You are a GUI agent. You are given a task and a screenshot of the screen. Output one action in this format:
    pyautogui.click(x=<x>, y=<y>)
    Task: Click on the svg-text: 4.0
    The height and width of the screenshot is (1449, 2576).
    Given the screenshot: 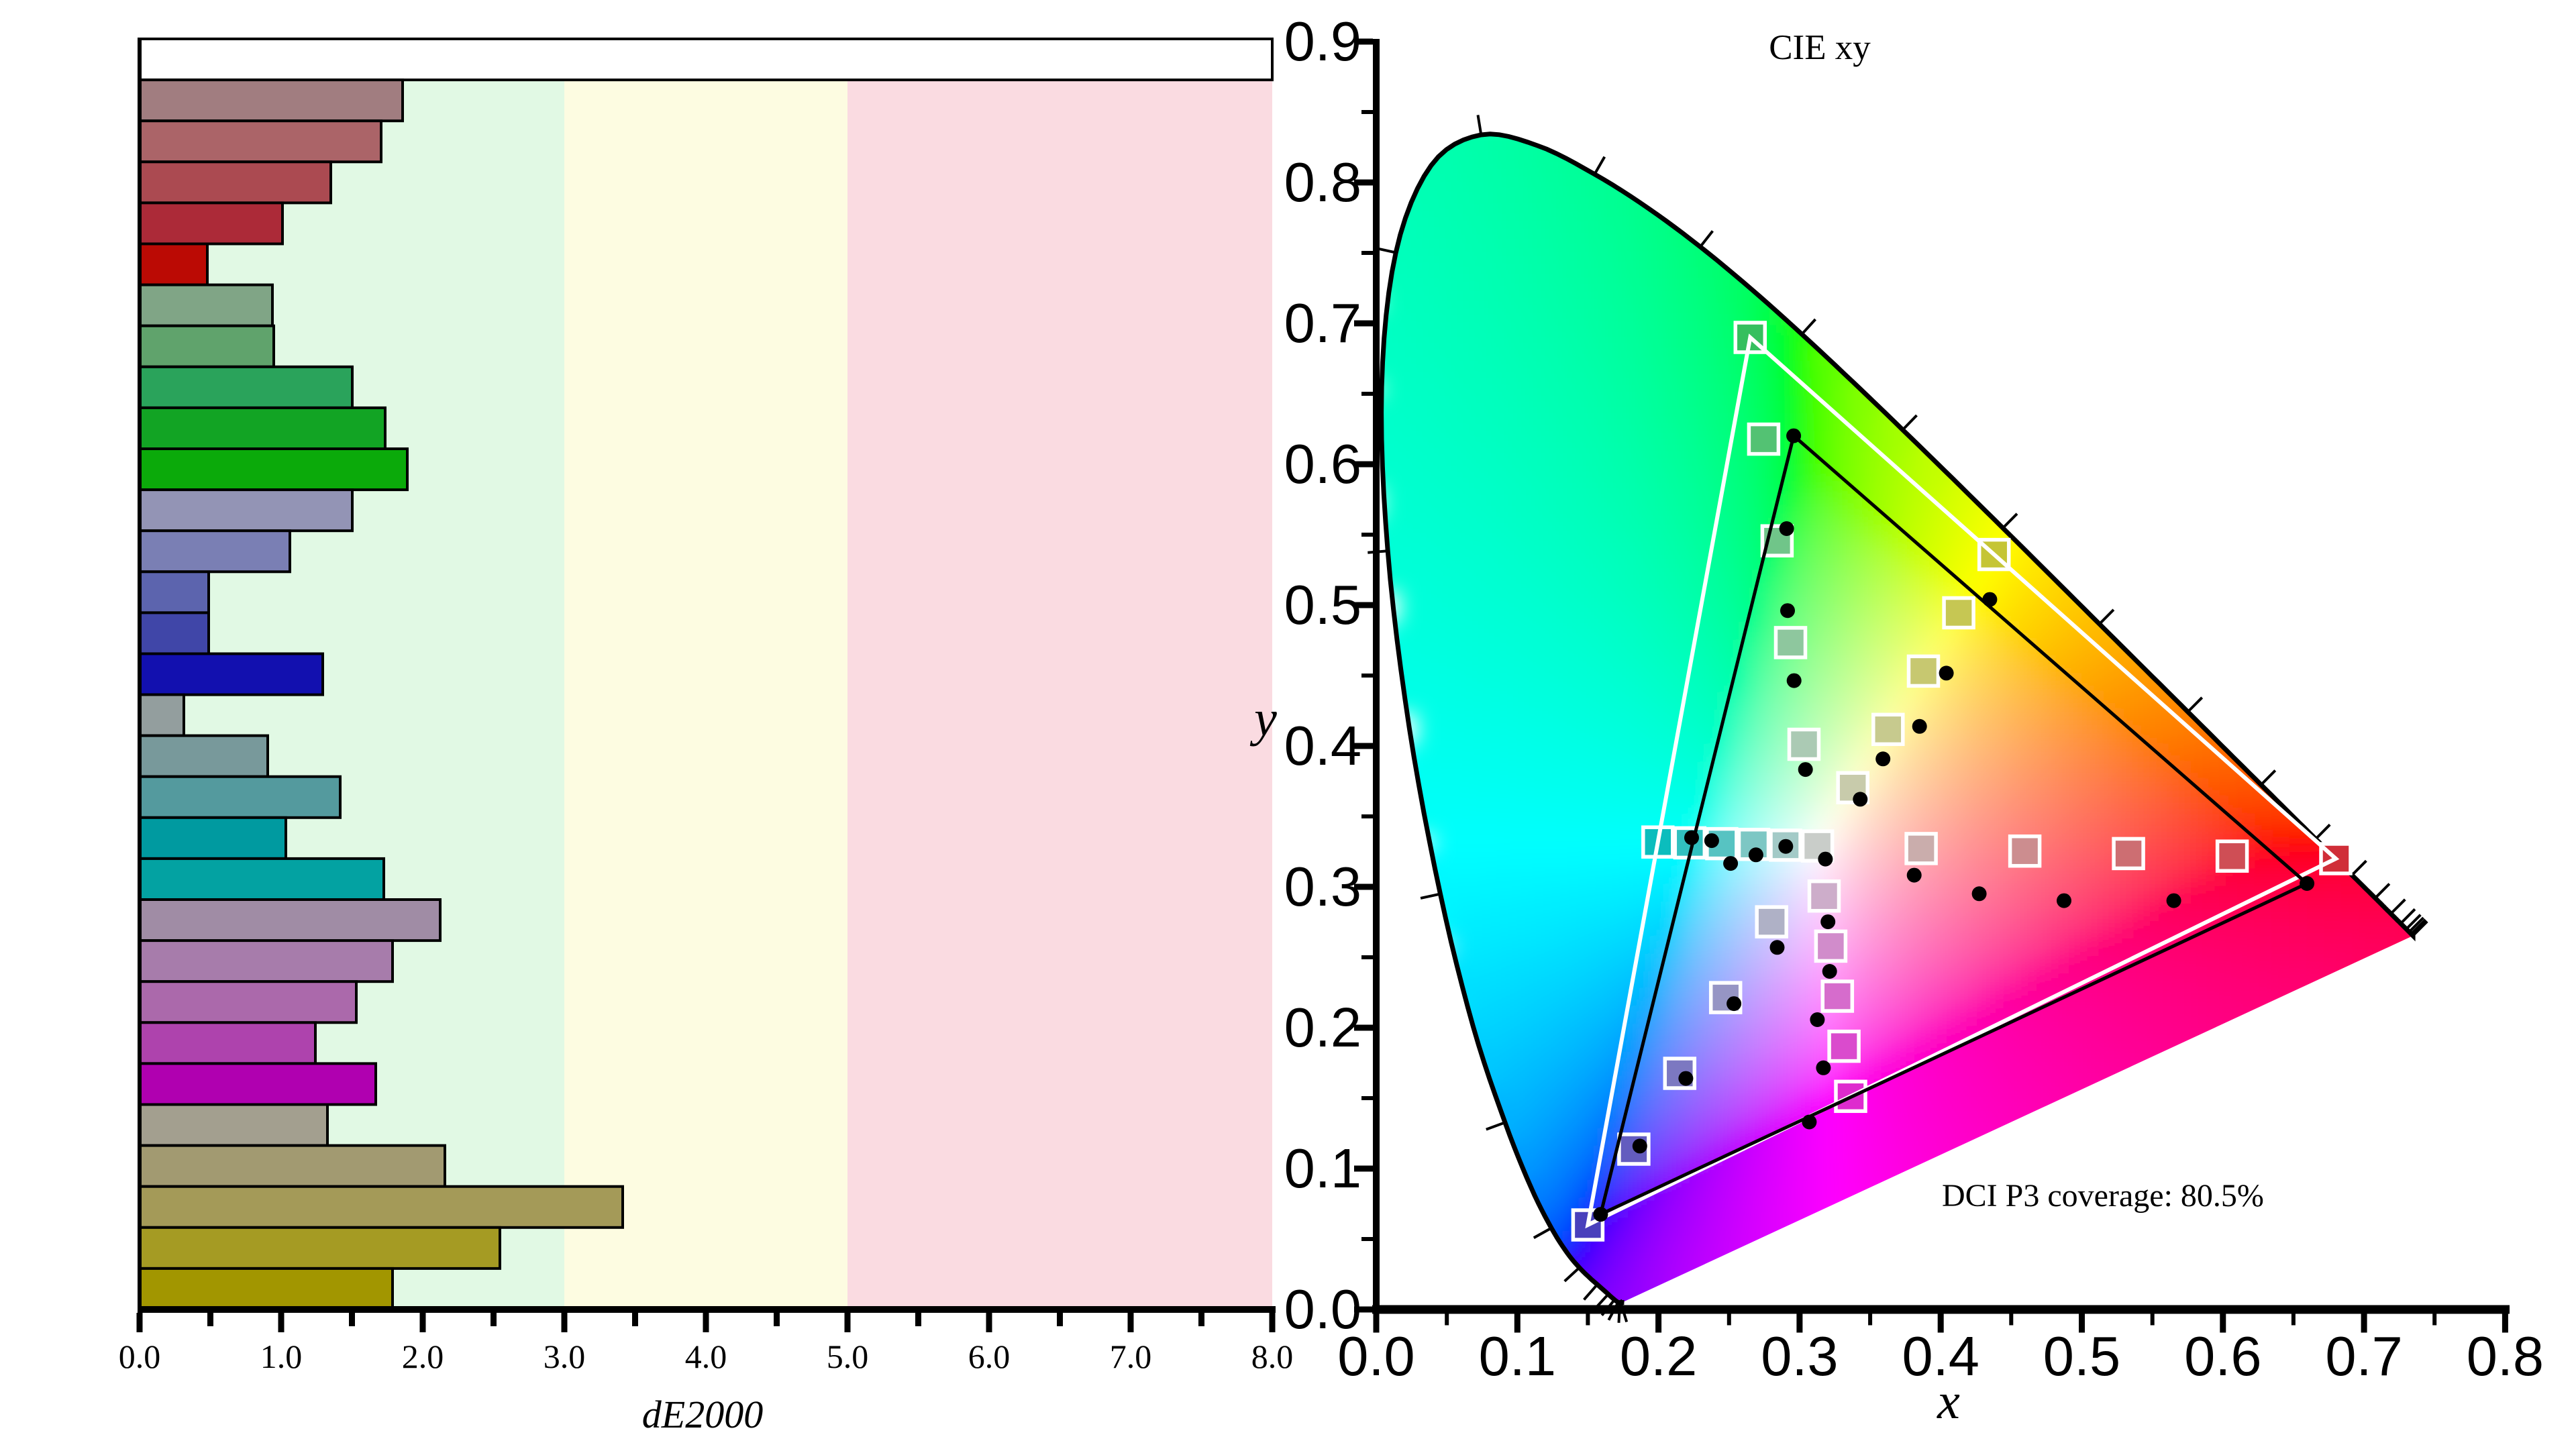 What is the action you would take?
    pyautogui.click(x=706, y=1356)
    